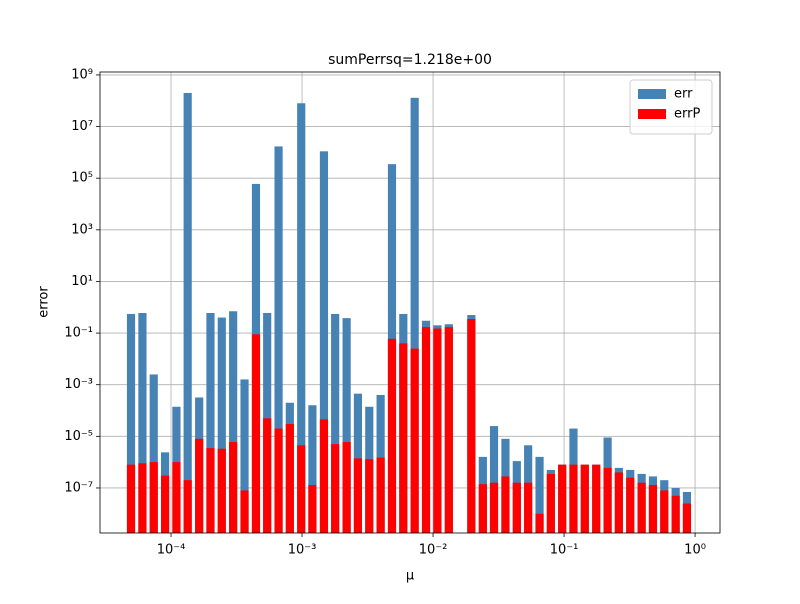 This screenshot has height=604, width=800. What do you see at coordinates (82, 74) in the screenshot?
I see `y-tick-label: 10⁹` at bounding box center [82, 74].